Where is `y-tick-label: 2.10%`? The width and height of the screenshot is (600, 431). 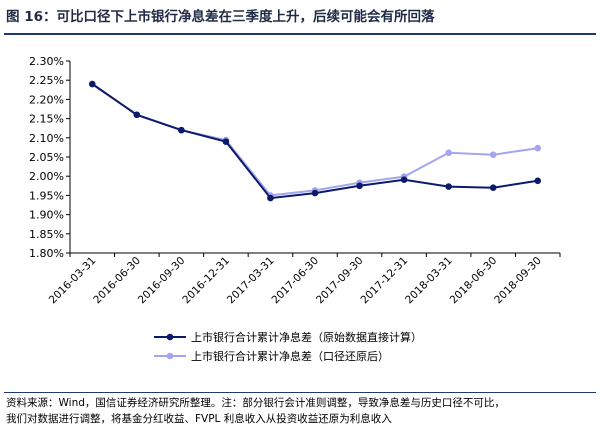
y-tick-label: 2.10% is located at coordinates (46, 138).